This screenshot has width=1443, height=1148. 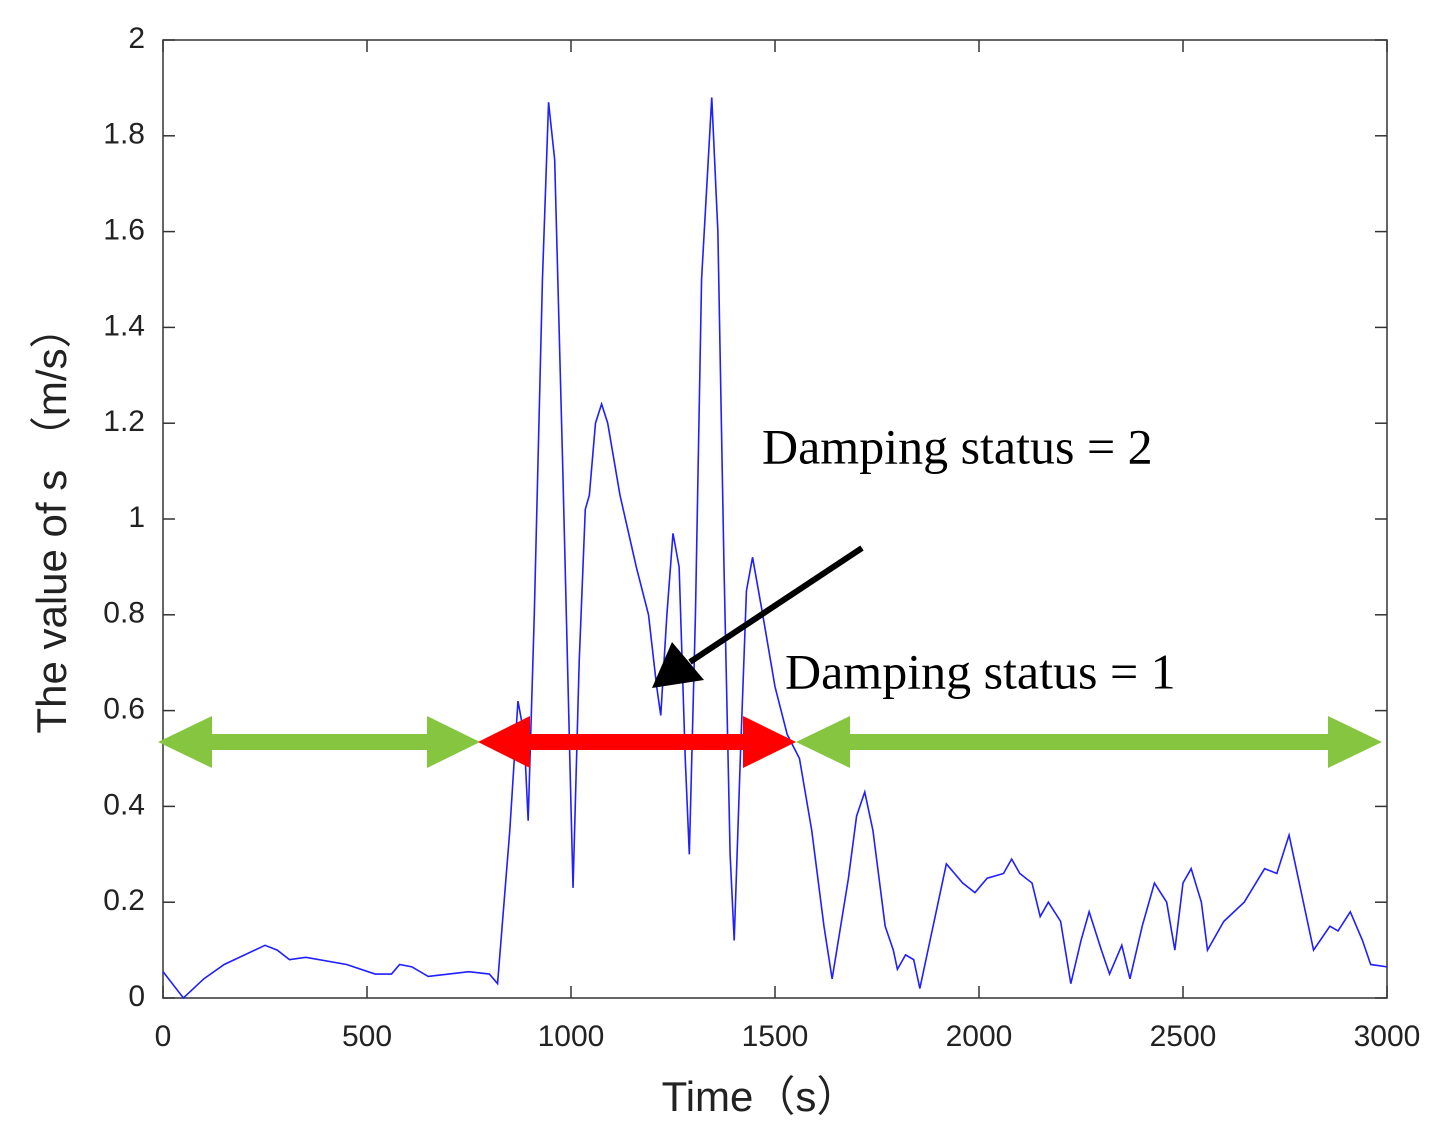 I want to click on y-tick-label: 1.8, so click(x=124, y=134).